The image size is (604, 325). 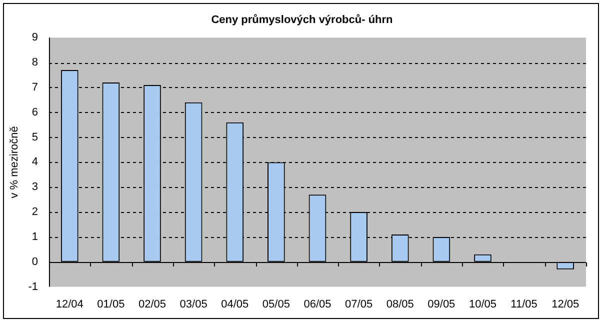 What do you see at coordinates (302, 20) in the screenshot?
I see `chart-title: Ceny průmyslových výrobců- úhrn` at bounding box center [302, 20].